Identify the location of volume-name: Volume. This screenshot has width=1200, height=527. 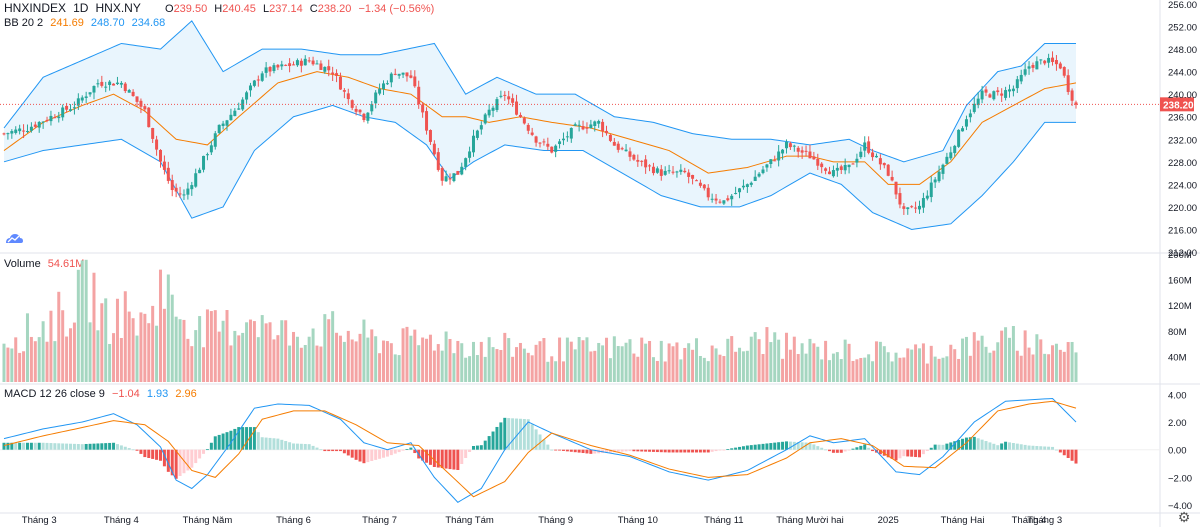
(22, 264).